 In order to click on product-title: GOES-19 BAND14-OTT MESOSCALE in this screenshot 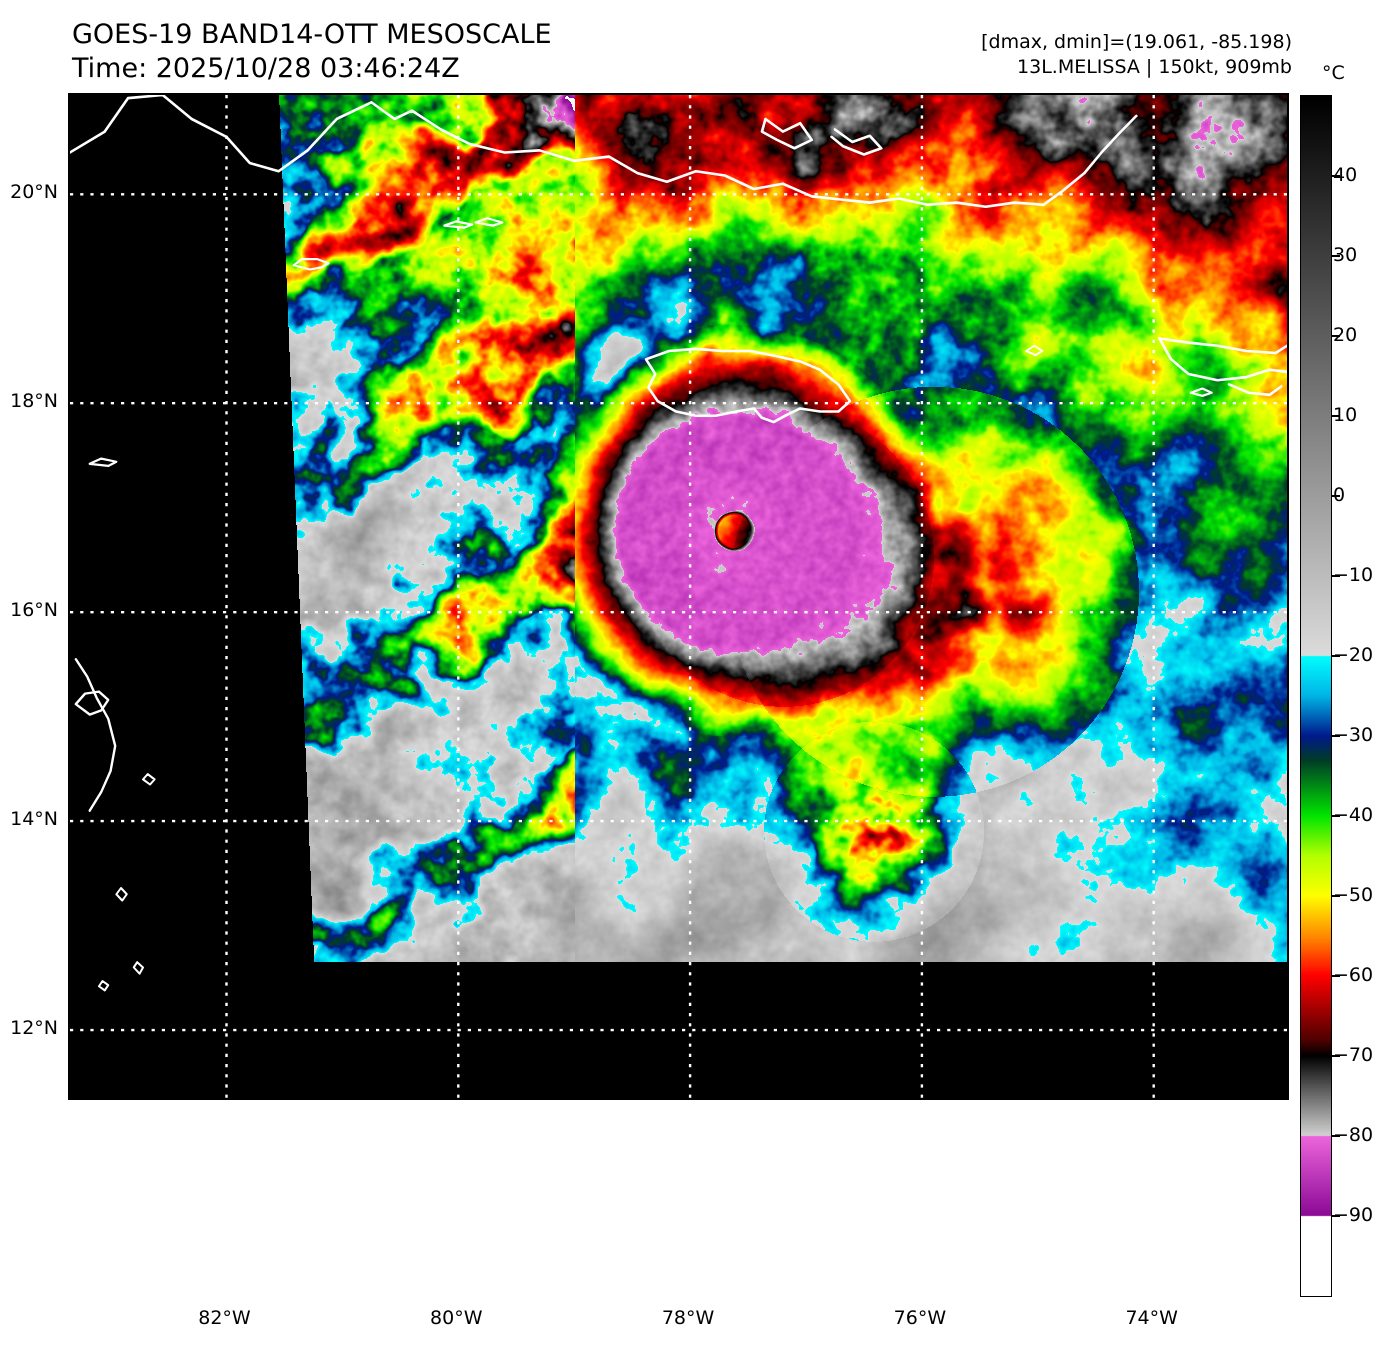, I will do `click(312, 34)`.